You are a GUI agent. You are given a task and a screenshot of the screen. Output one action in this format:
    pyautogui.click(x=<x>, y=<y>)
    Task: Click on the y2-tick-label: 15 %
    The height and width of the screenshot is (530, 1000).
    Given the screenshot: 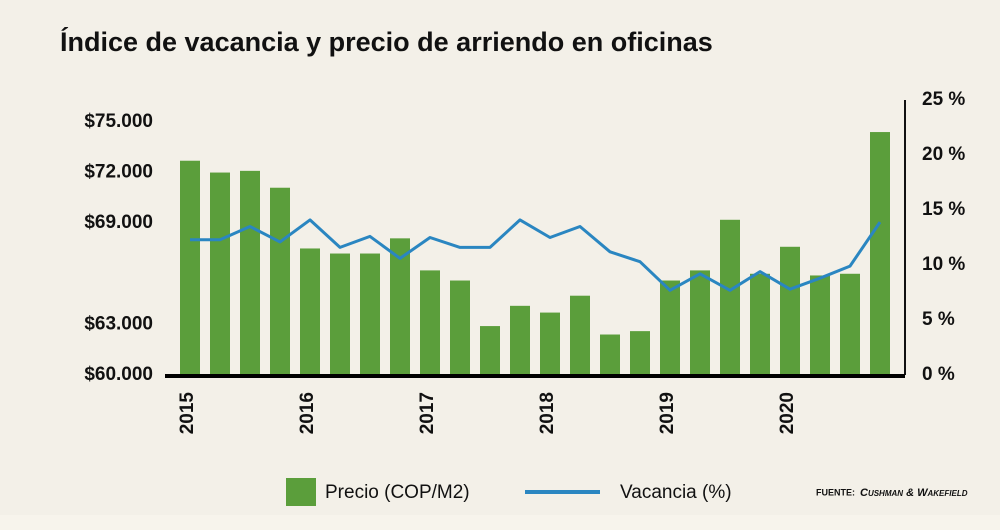 What is the action you would take?
    pyautogui.click(x=943, y=209)
    